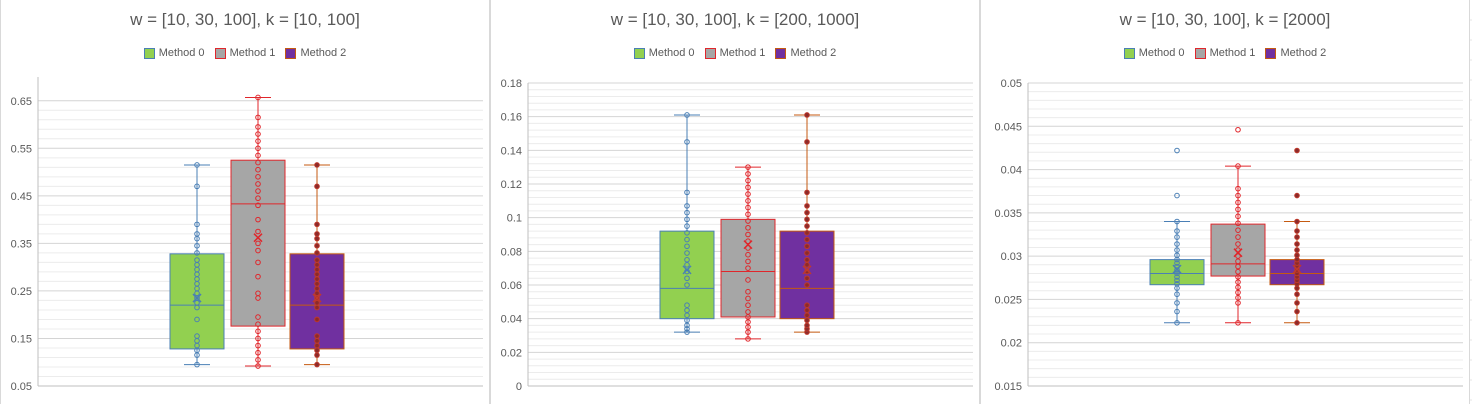  I want to click on legend-item-method-1: Method 1, so click(734, 53).